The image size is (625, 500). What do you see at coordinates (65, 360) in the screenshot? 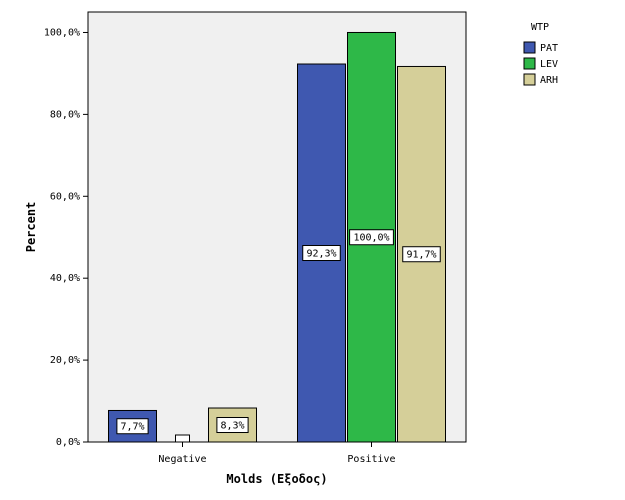
I see `y-tick-label: 20,0%` at bounding box center [65, 360].